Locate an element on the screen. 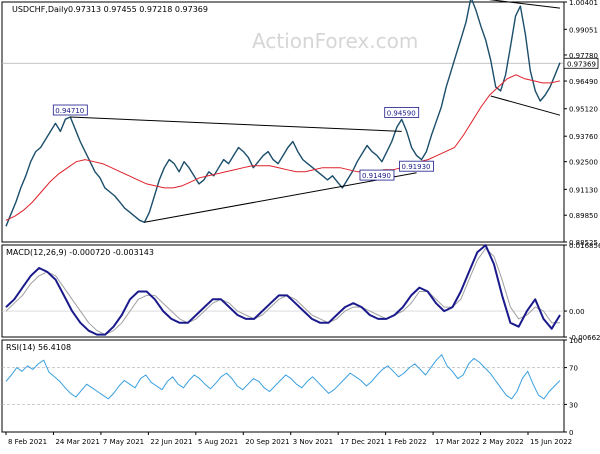 The width and height of the screenshot is (600, 454). macd-y-tick-label: -0.006629 is located at coordinates (584, 338).